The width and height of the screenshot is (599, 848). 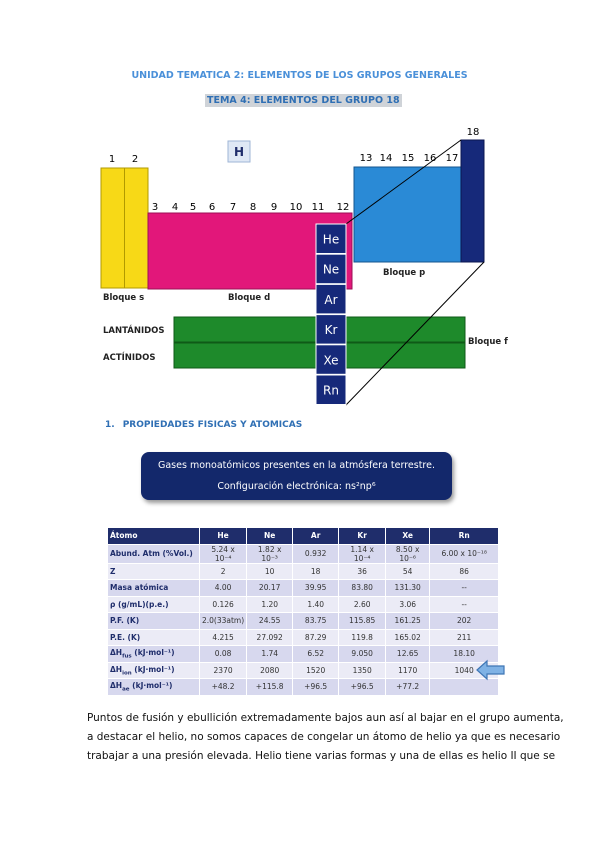 What do you see at coordinates (408, 553) in the screenshot?
I see `table-cell: 8.50 x 10⁻⁶` at bounding box center [408, 553].